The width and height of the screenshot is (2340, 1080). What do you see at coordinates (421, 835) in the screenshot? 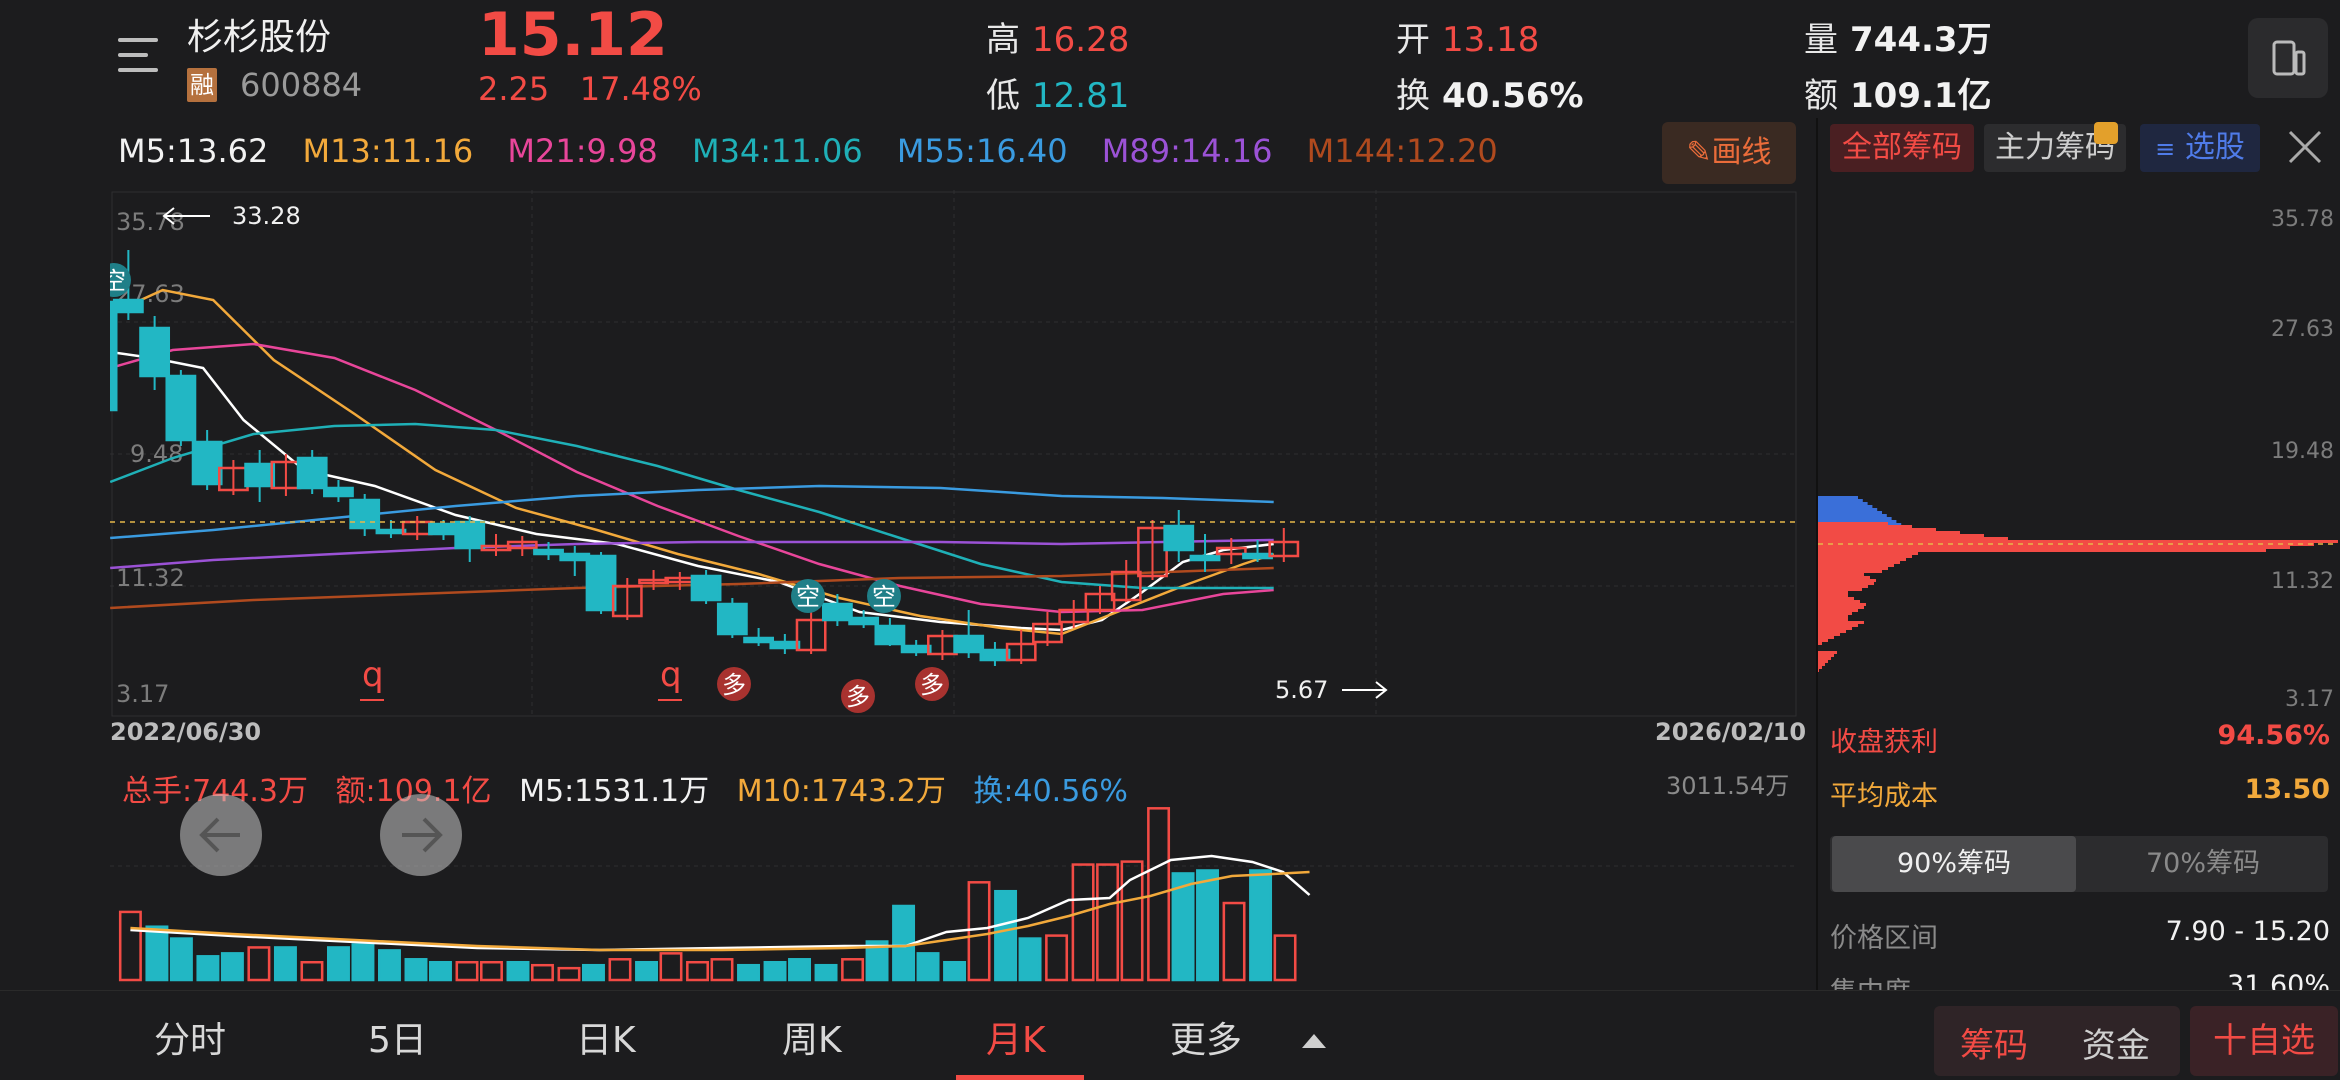
I see `scroll-right-button` at bounding box center [421, 835].